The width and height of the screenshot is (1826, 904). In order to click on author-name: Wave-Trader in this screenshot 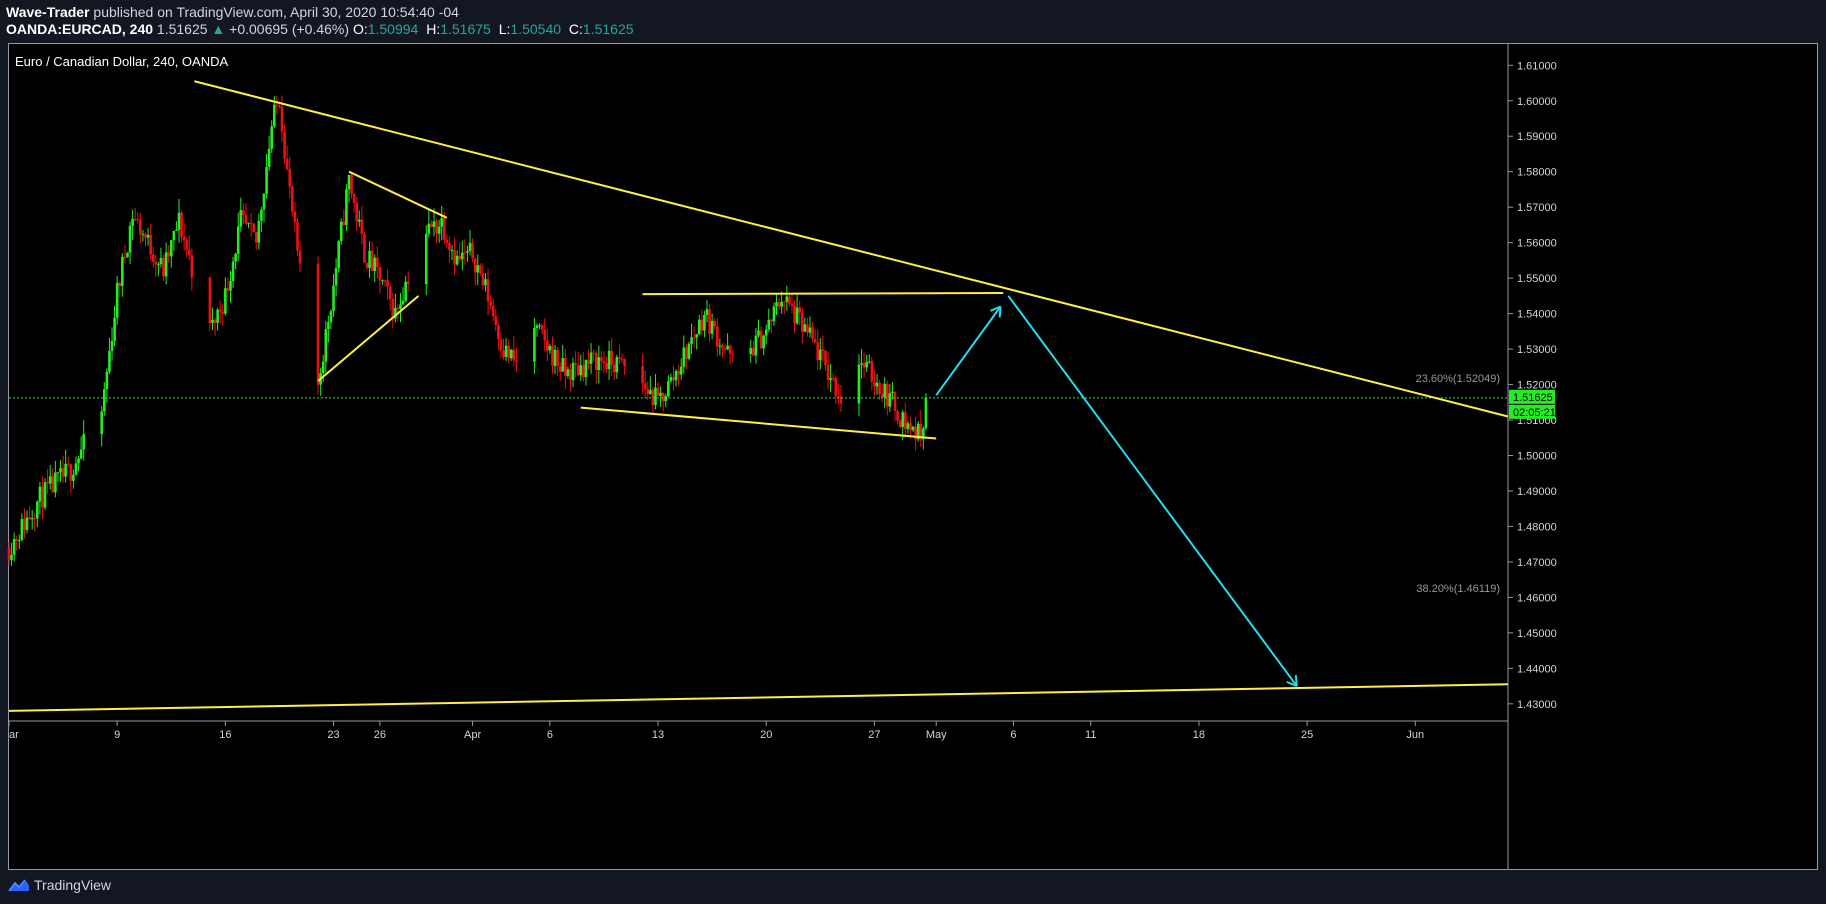, I will do `click(48, 12)`.